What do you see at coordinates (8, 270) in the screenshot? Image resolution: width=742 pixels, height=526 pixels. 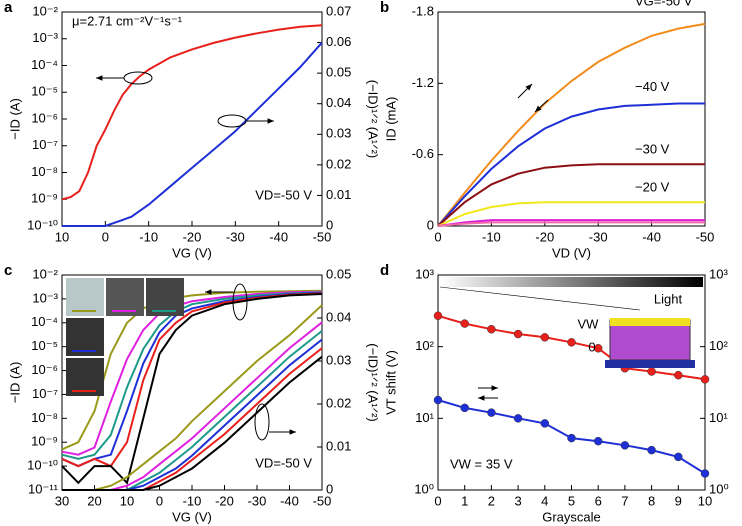 I see `panel-label: c` at bounding box center [8, 270].